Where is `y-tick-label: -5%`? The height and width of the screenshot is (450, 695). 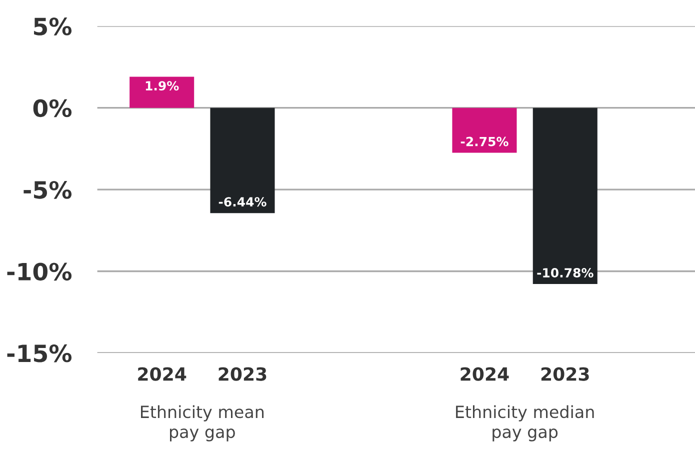
y-tick-label: -5% is located at coordinates (48, 189).